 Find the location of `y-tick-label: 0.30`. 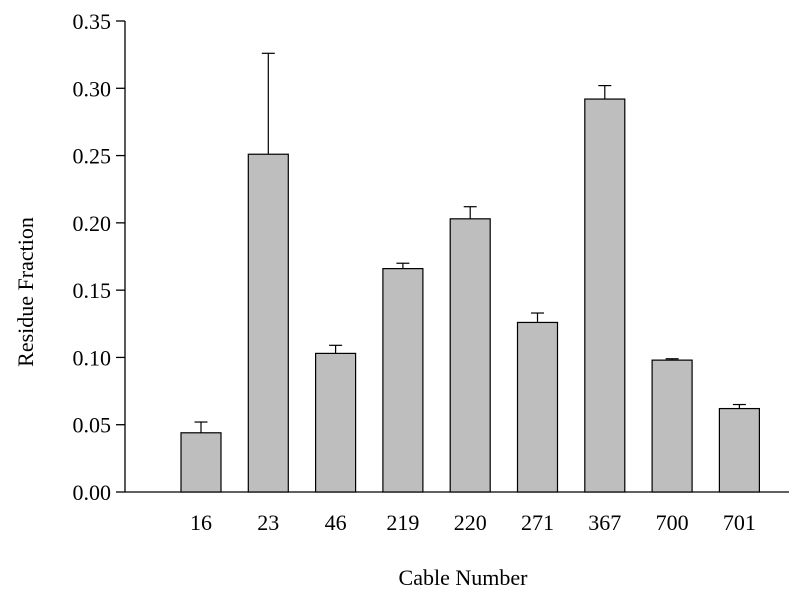

y-tick-label: 0.30 is located at coordinates (92, 88).